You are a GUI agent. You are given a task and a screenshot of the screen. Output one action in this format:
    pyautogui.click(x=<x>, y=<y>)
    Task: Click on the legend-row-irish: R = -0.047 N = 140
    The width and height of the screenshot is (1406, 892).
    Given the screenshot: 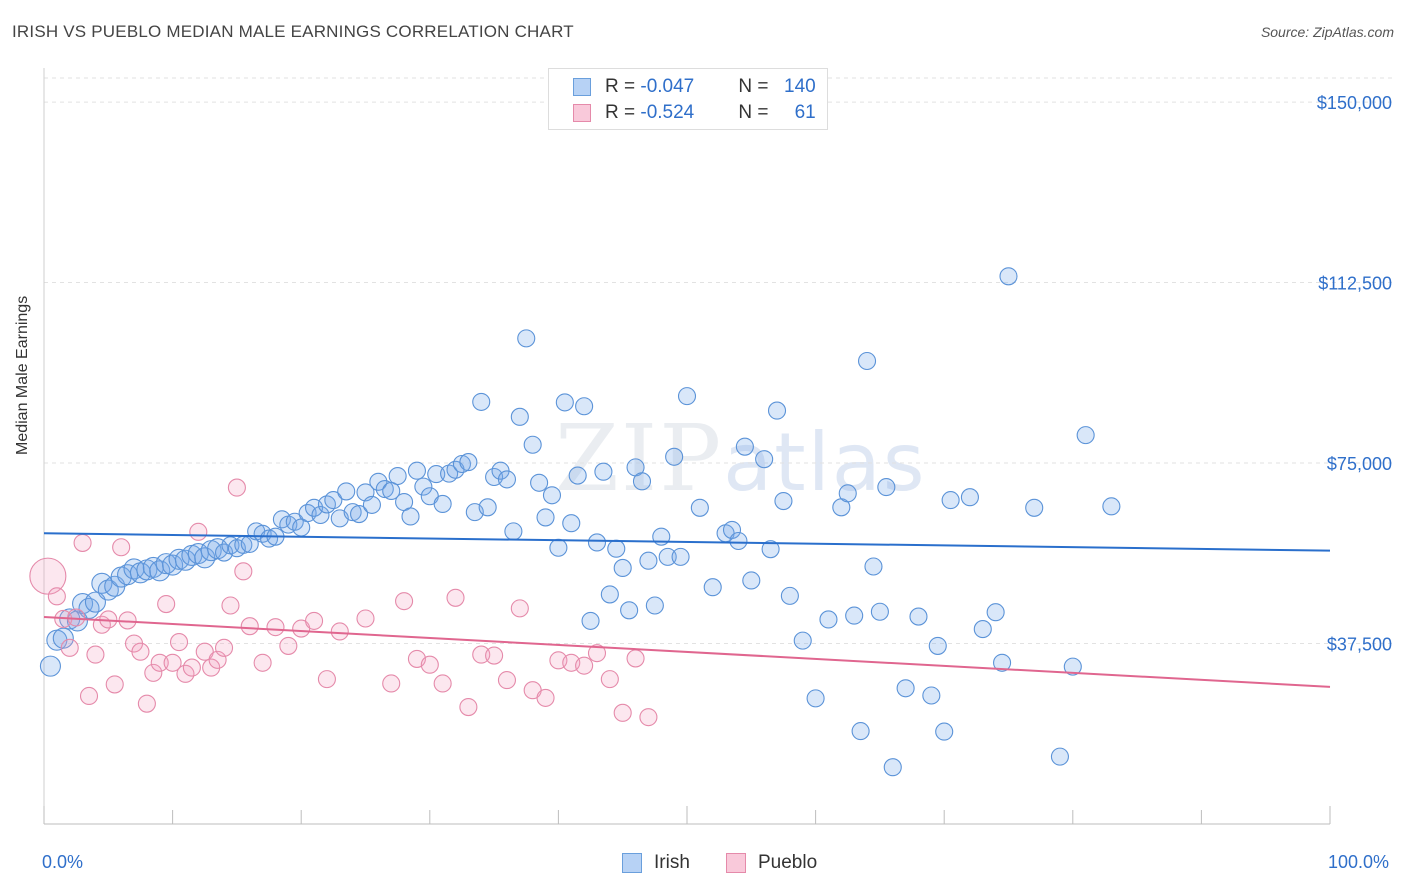 What is the action you would take?
    pyautogui.click(x=694, y=87)
    